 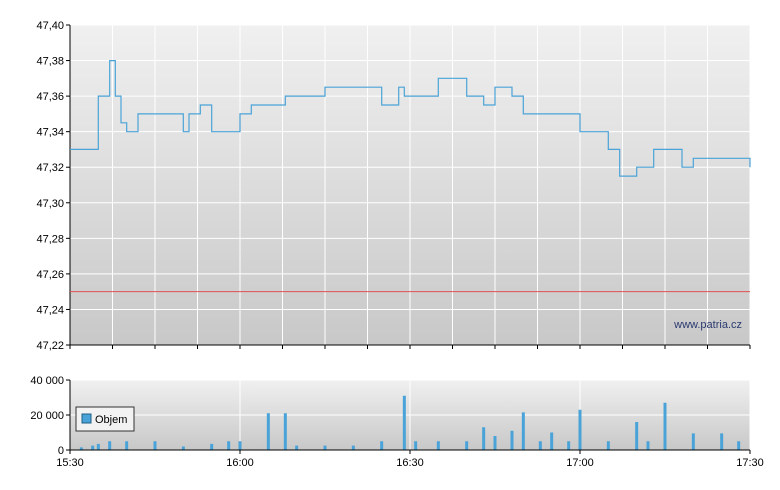 What do you see at coordinates (50, 239) in the screenshot?
I see `price-y-tick-label: 47,28` at bounding box center [50, 239].